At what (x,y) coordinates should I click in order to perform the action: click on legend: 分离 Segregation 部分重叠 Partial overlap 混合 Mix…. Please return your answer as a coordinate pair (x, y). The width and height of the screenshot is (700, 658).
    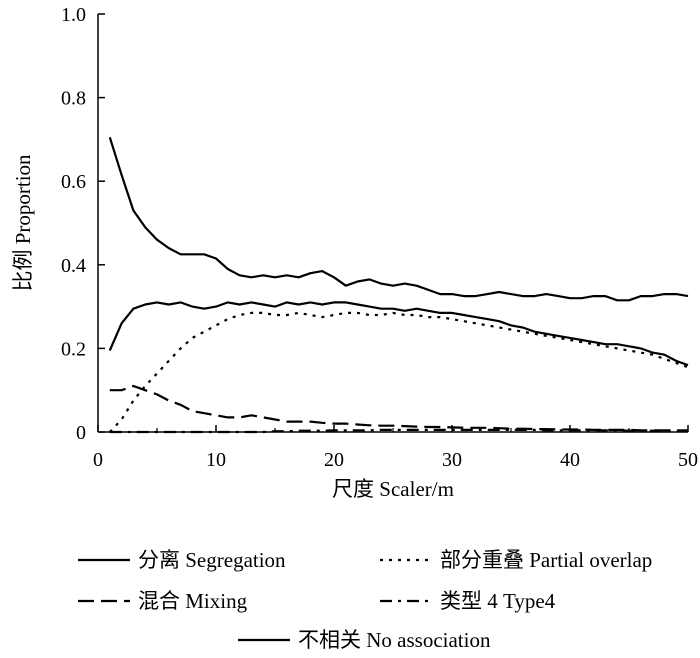
    Looking at the image, I should click on (365, 600).